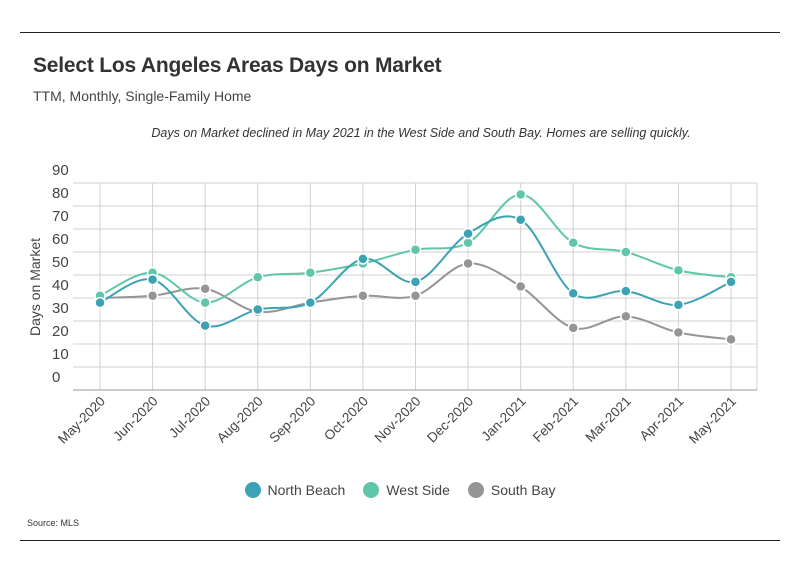  I want to click on top-rule, so click(400, 32).